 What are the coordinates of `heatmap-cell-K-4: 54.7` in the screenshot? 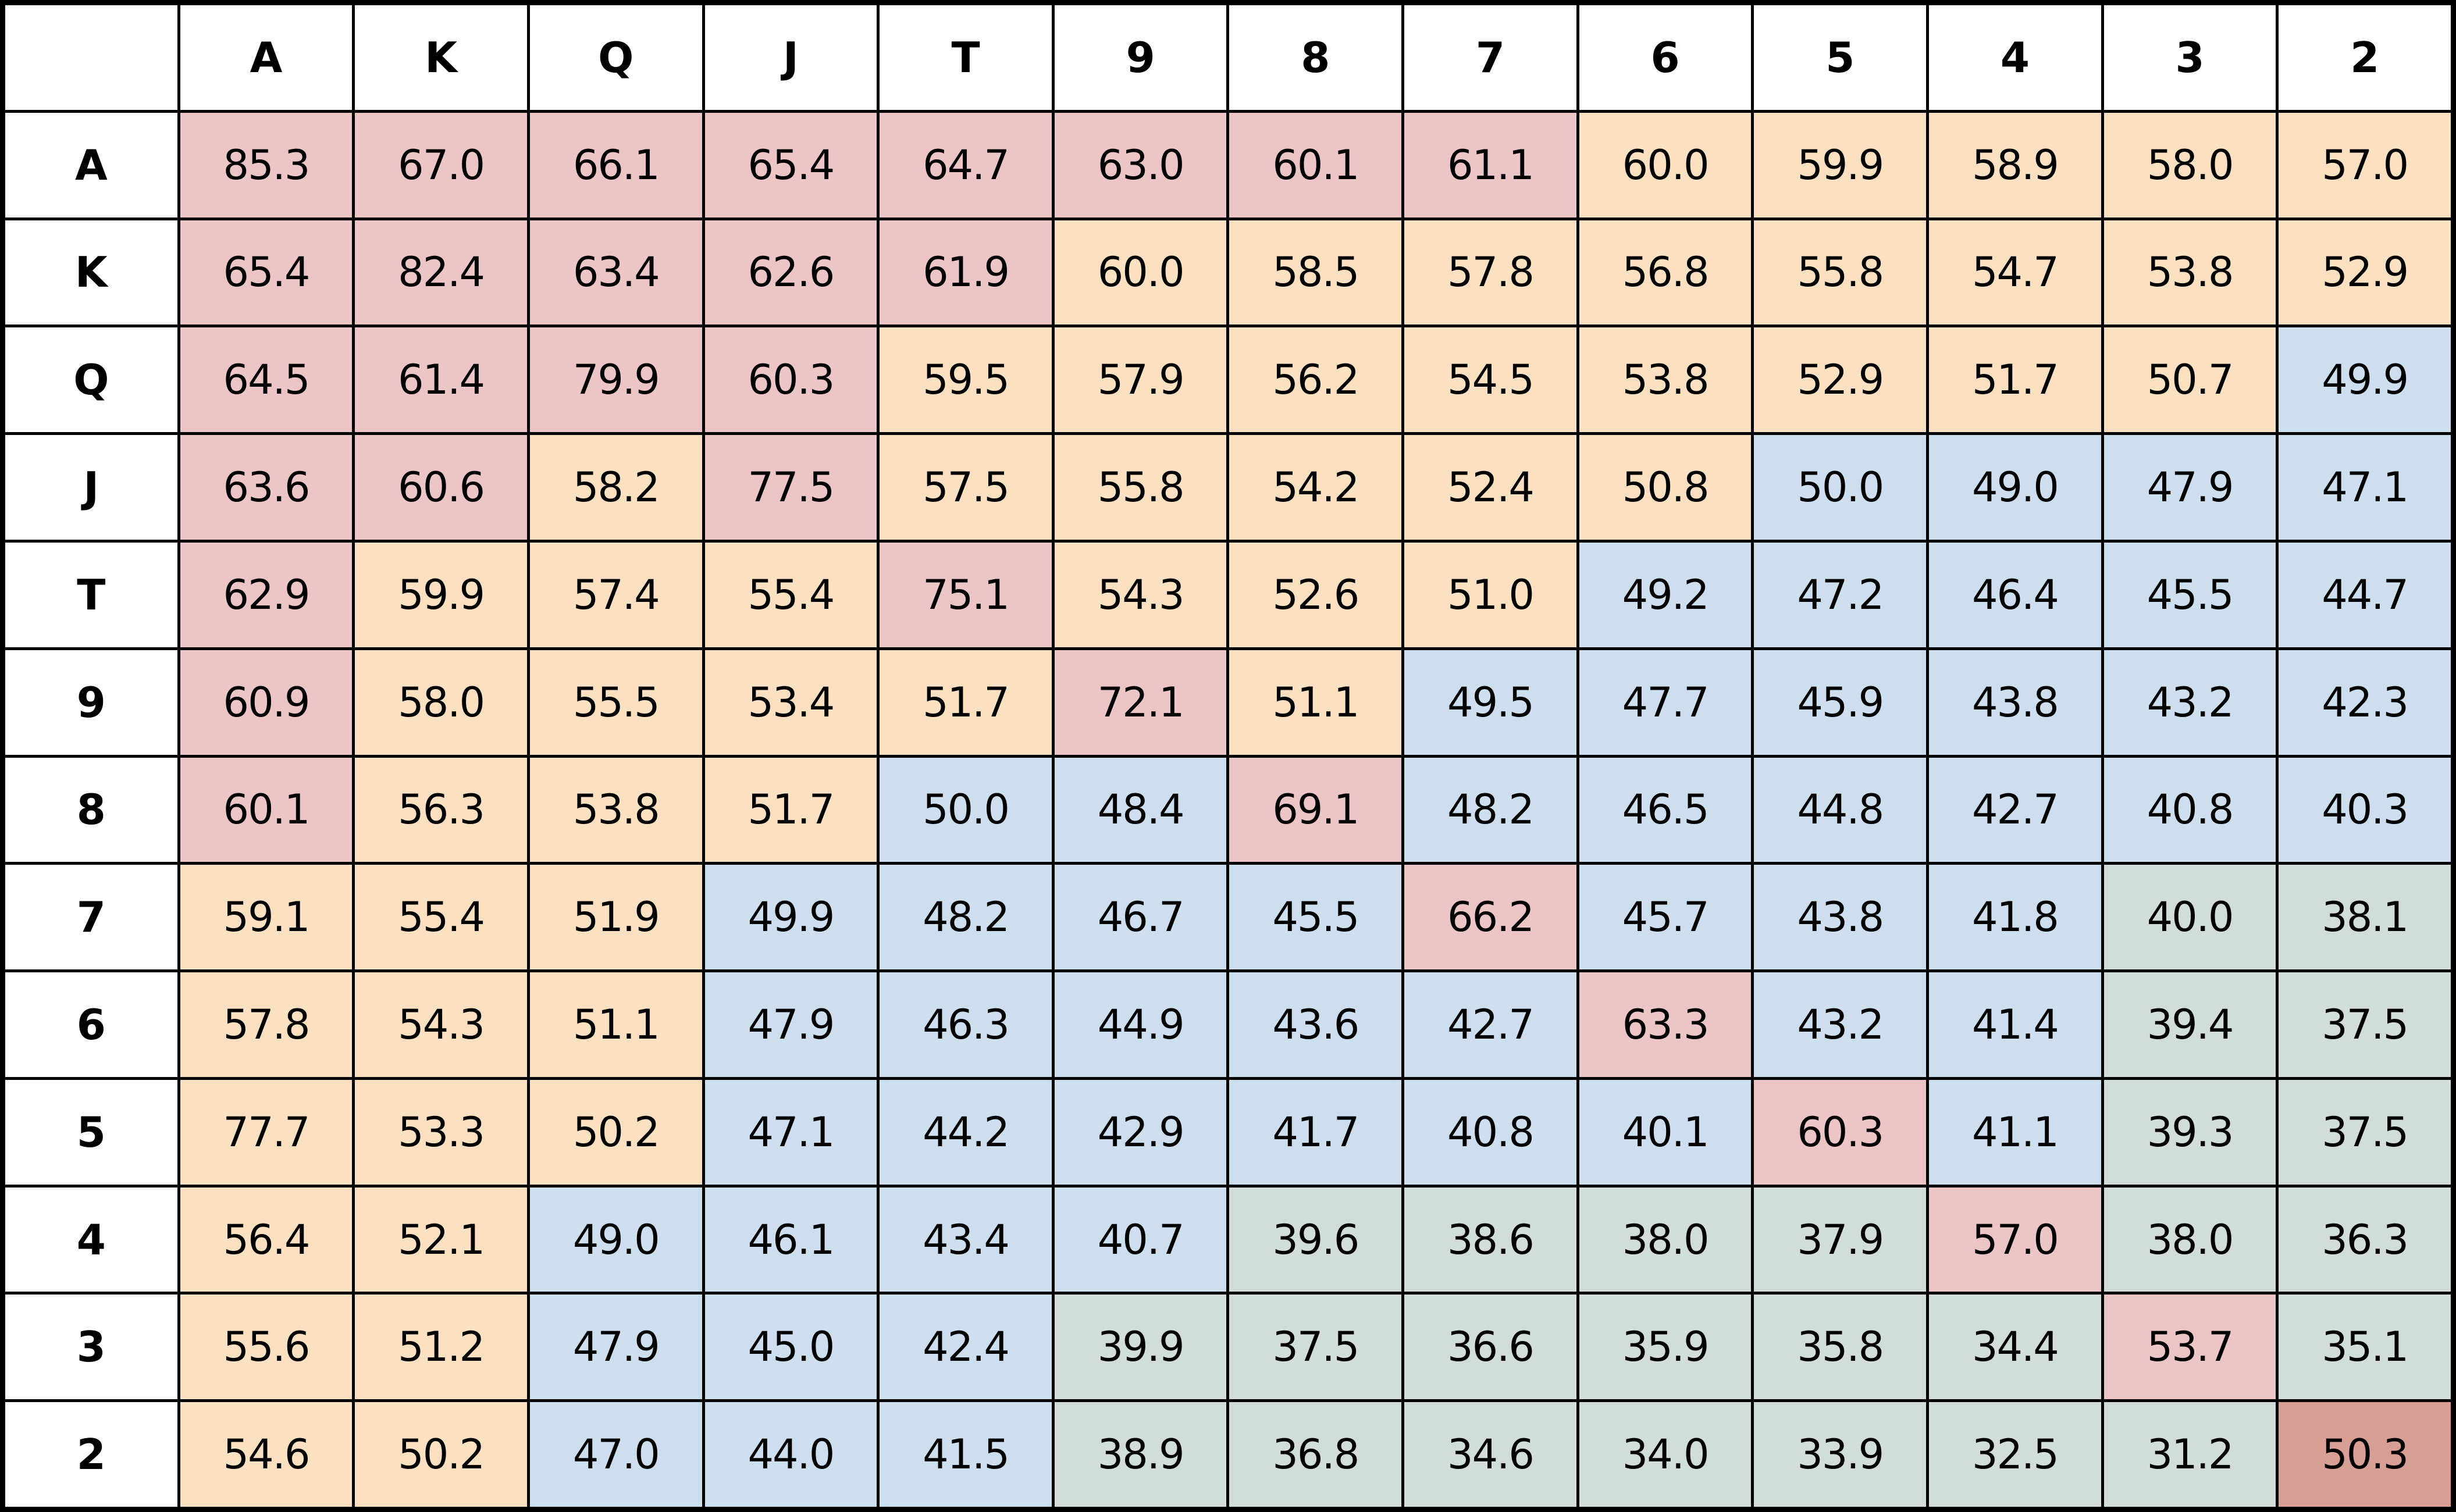 It's located at (2015, 272).